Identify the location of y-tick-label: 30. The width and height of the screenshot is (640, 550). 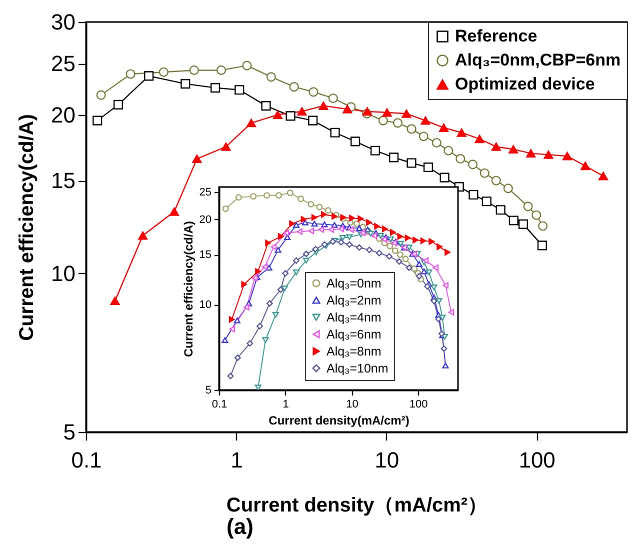
(63, 22).